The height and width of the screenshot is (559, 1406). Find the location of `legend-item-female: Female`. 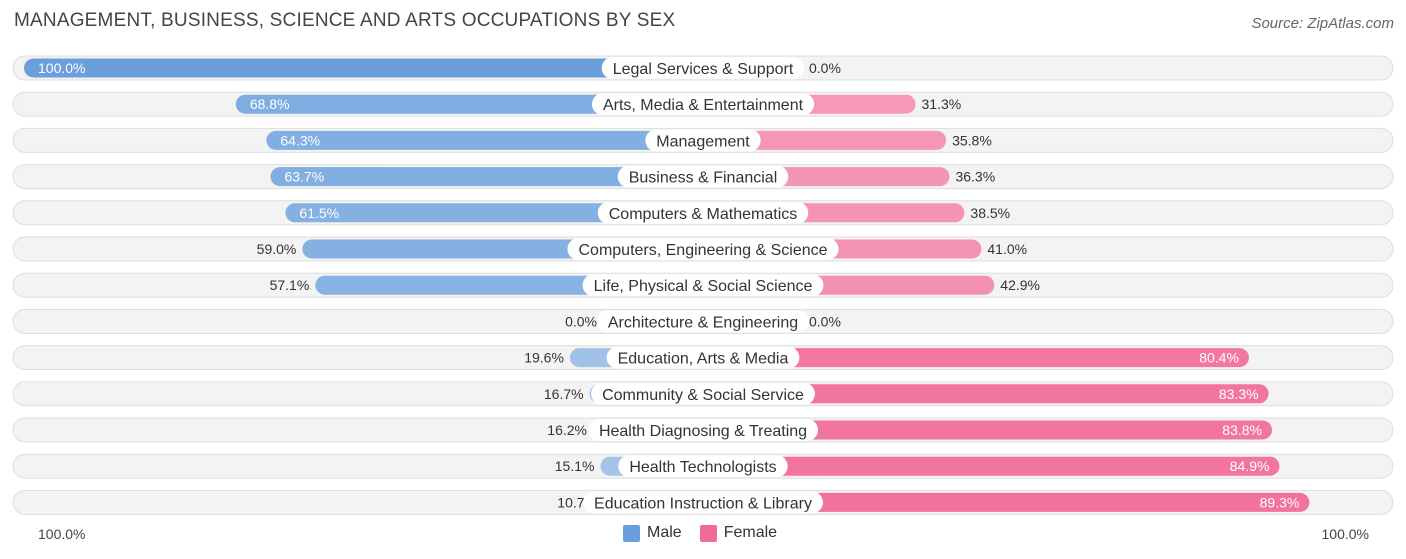

legend-item-female: Female is located at coordinates (738, 533).